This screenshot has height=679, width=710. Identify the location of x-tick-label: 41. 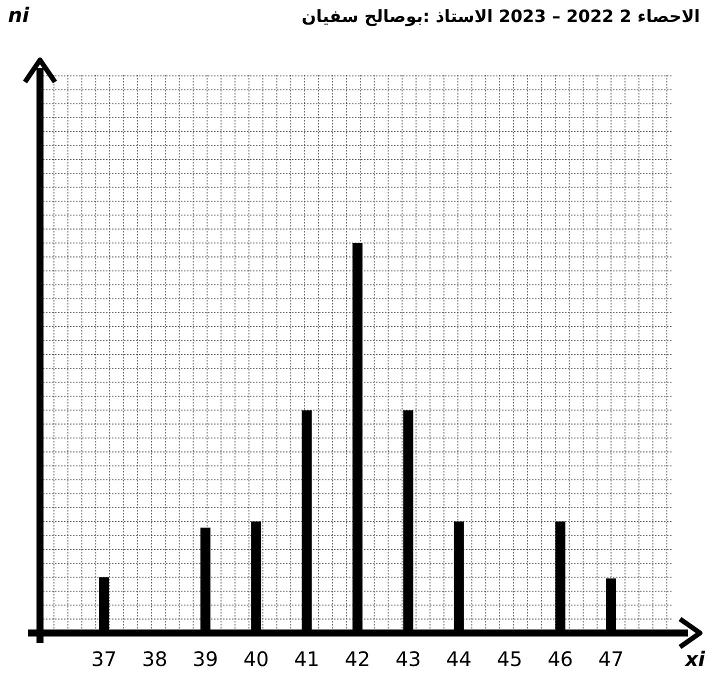
(307, 659).